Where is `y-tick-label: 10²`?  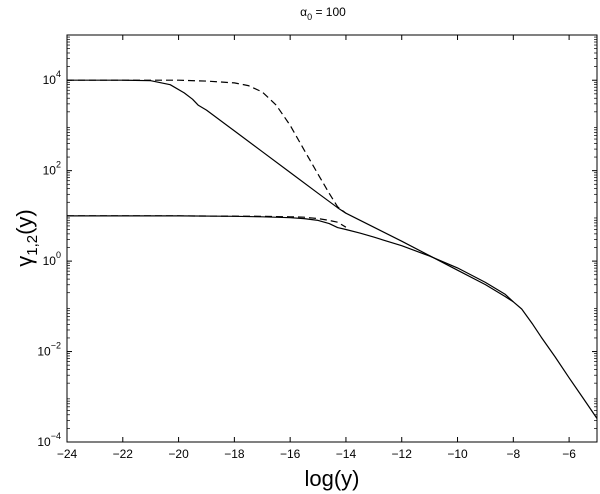 y-tick-label: 10² is located at coordinates (52, 169).